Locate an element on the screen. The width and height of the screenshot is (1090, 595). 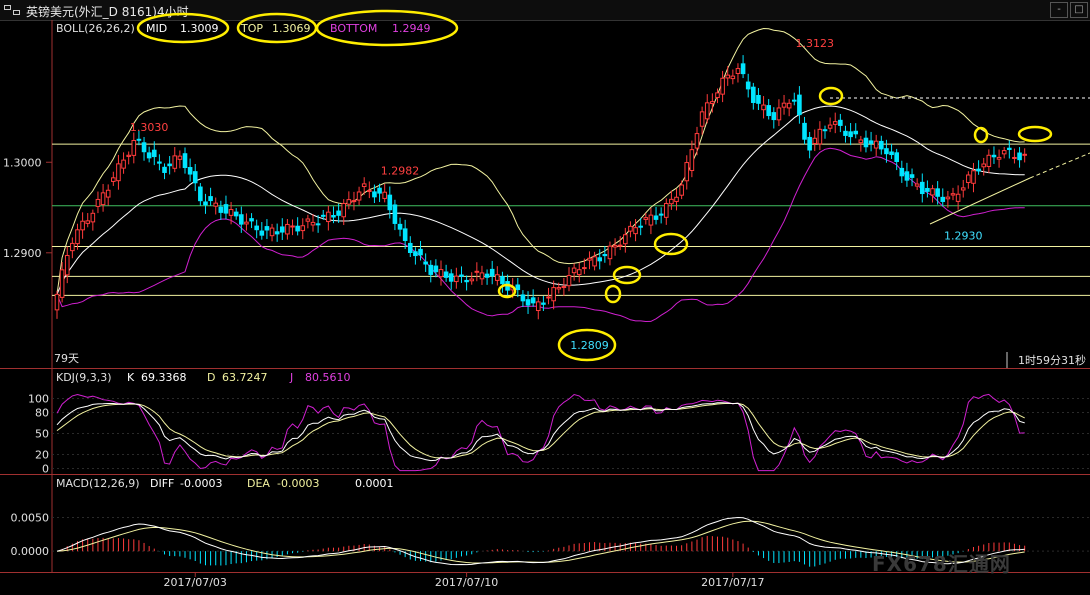
window-title-bar: 英镑美元(外汇_D 8161)4小时 - □ is located at coordinates (545, 10).